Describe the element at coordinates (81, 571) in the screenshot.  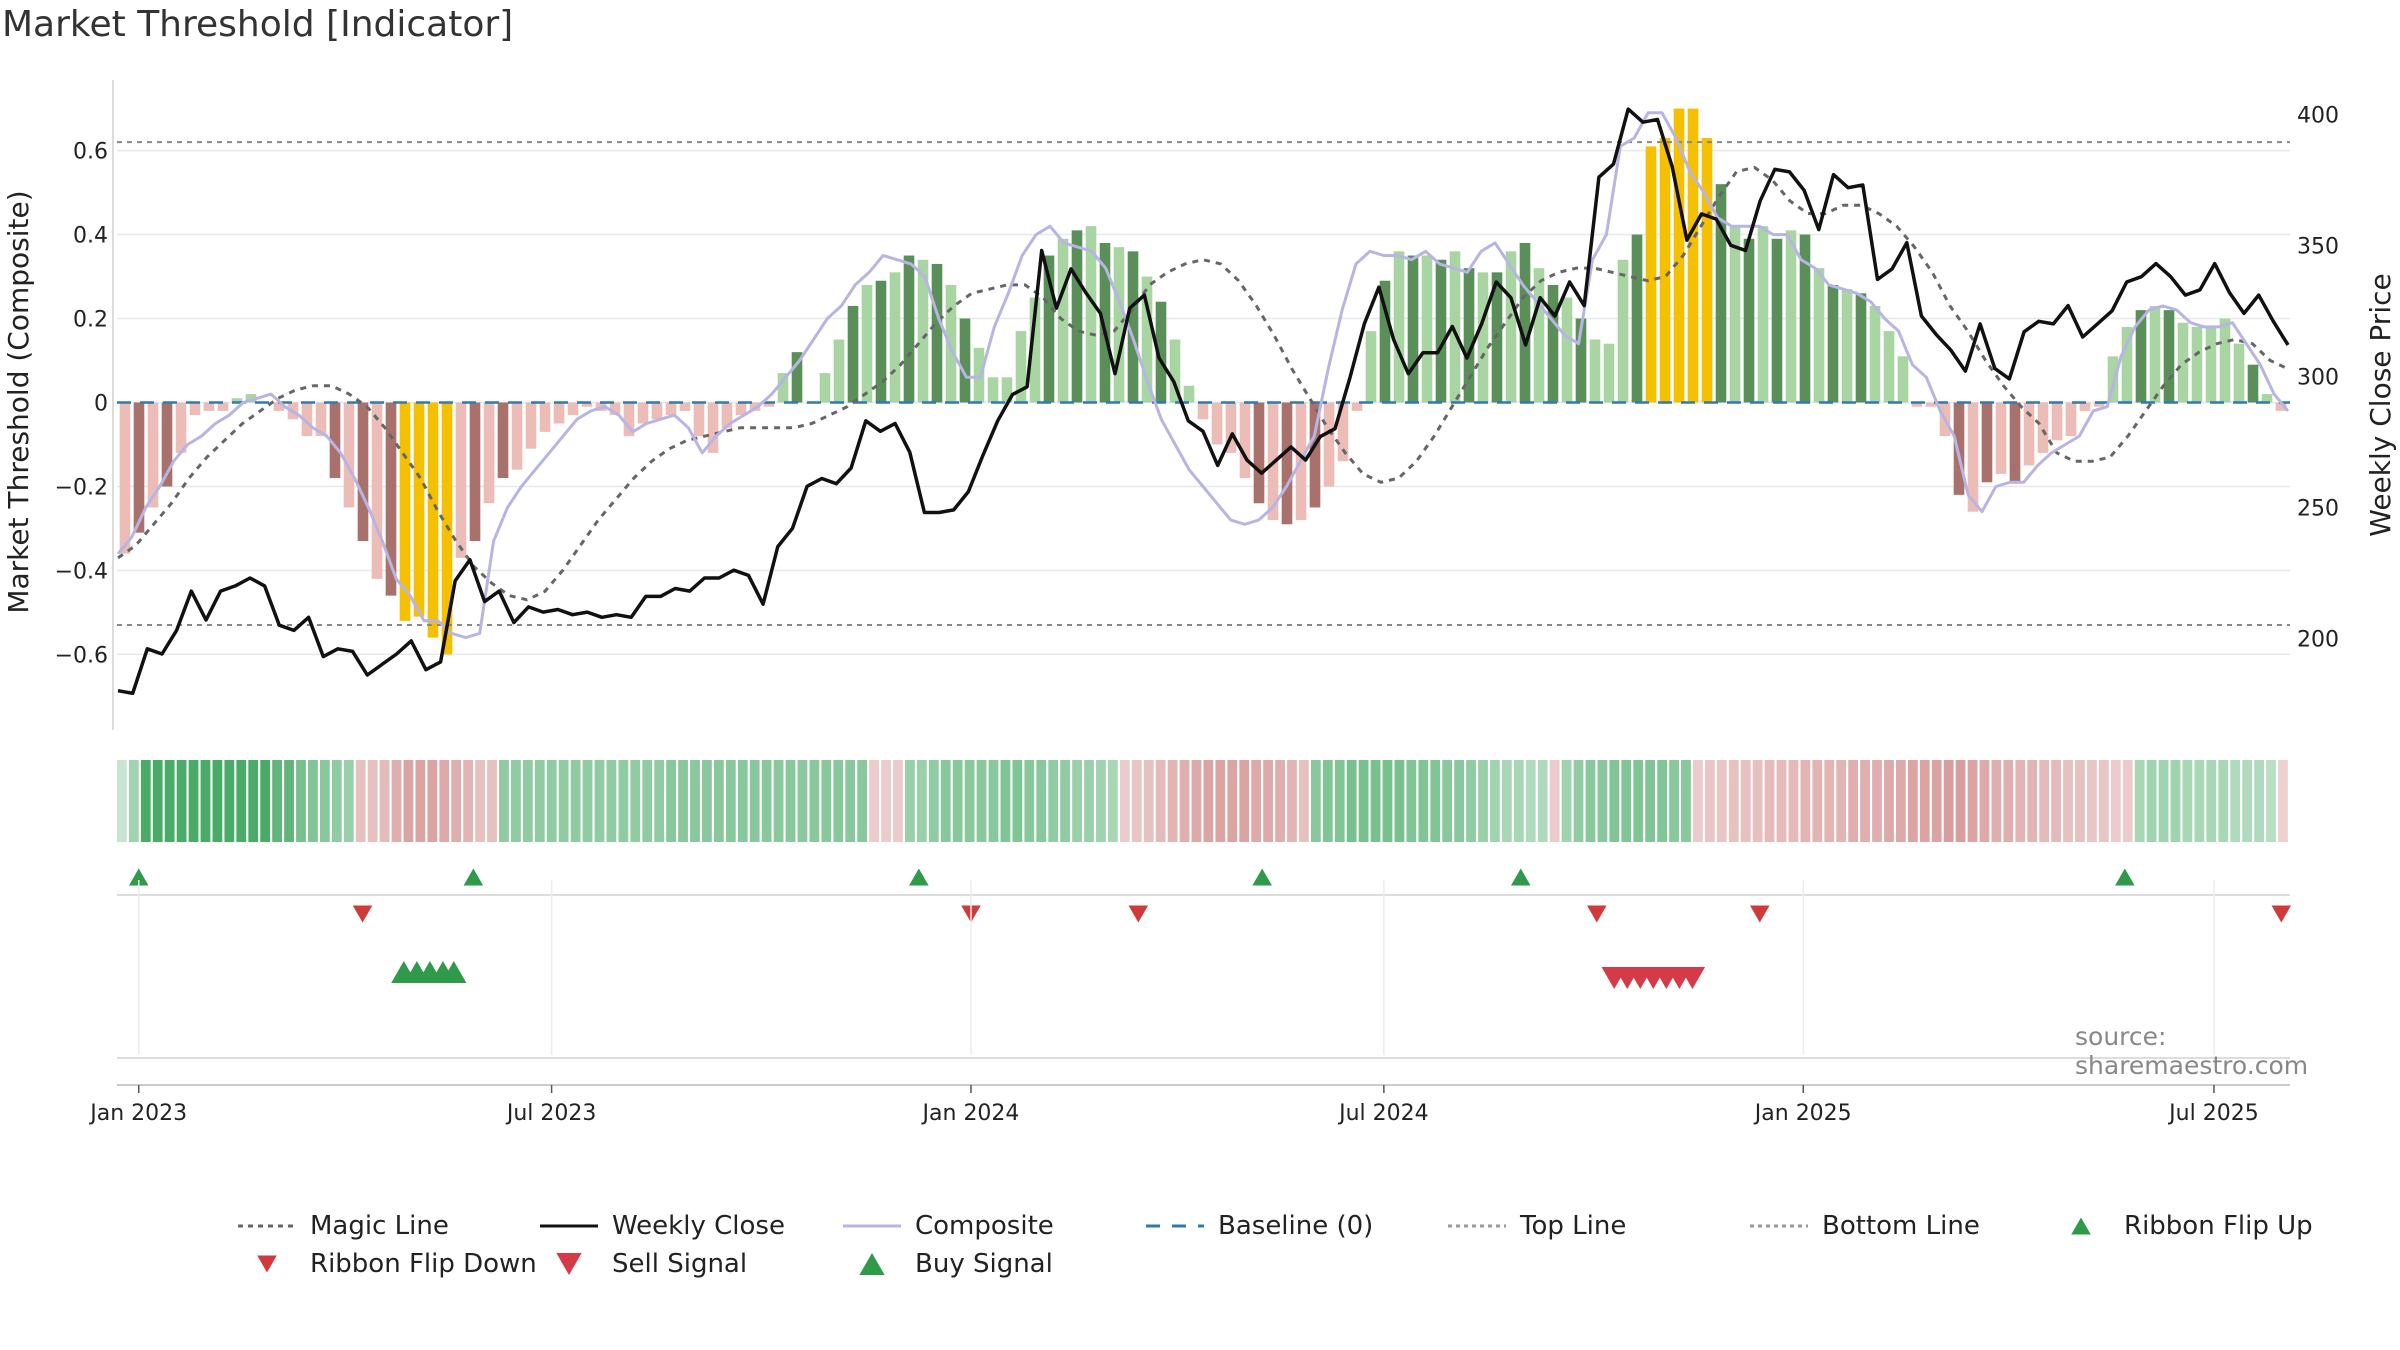
I see `left-tick-label: −0.4` at that location.